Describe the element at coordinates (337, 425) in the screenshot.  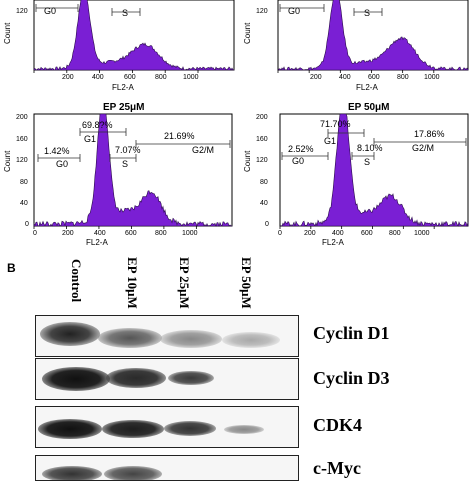
I see `protein-label-cdk4: CDK4` at that location.